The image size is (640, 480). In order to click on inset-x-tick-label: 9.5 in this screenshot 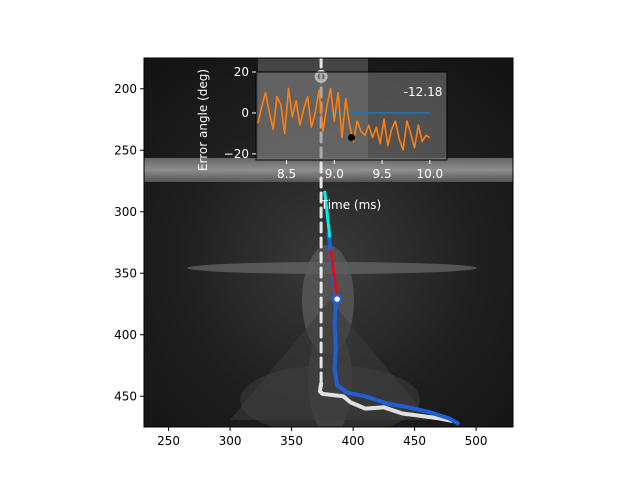, I will do `click(382, 174)`.